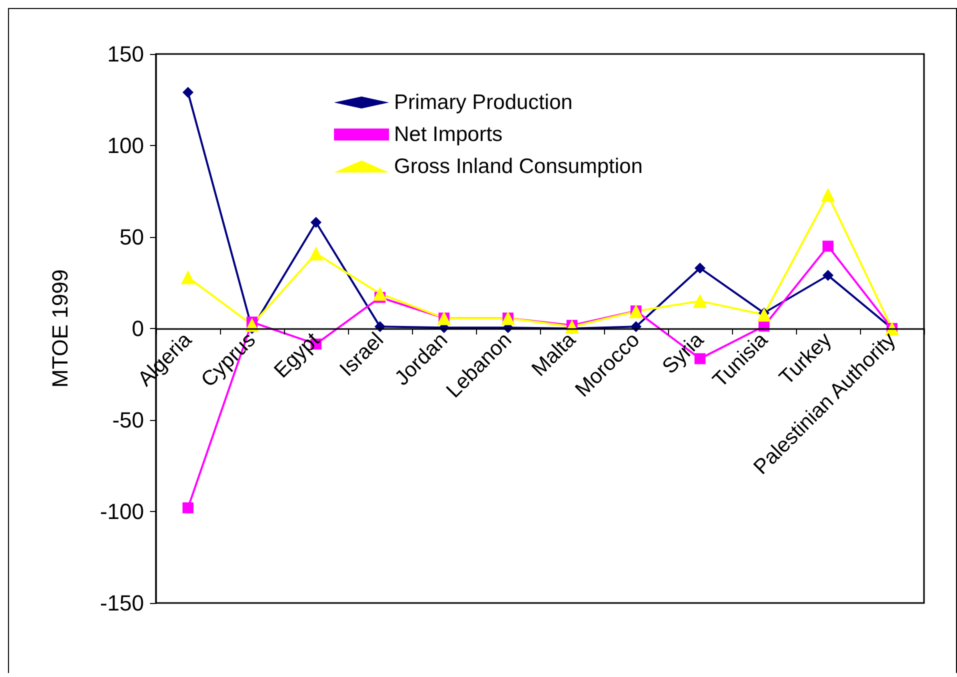 This screenshot has width=957, height=677. What do you see at coordinates (518, 166) in the screenshot?
I see `legend-label: Gross Inland Consumption` at bounding box center [518, 166].